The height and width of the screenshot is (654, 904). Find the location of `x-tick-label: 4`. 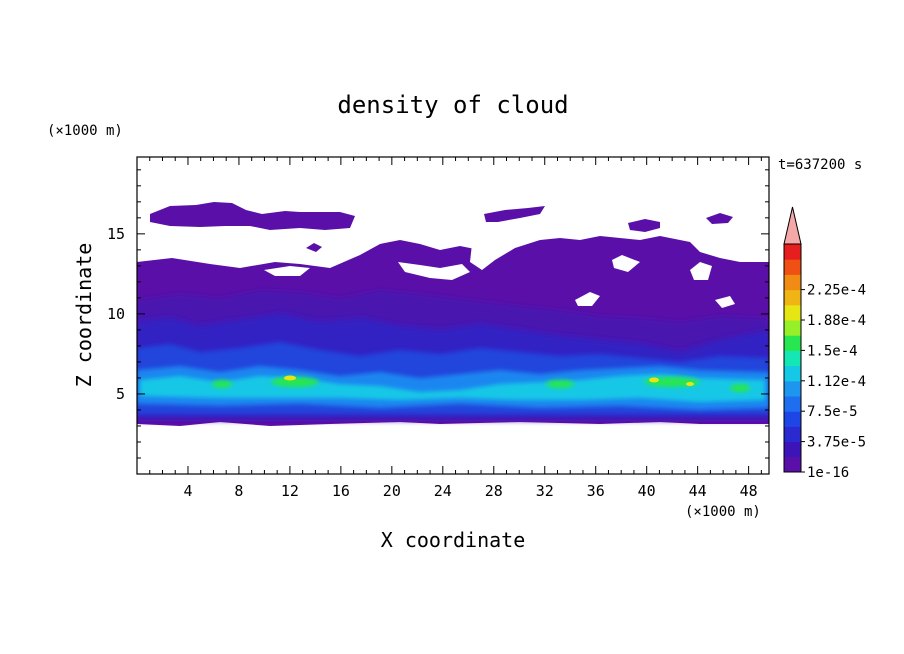

x-tick-label: 4 is located at coordinates (187, 491).